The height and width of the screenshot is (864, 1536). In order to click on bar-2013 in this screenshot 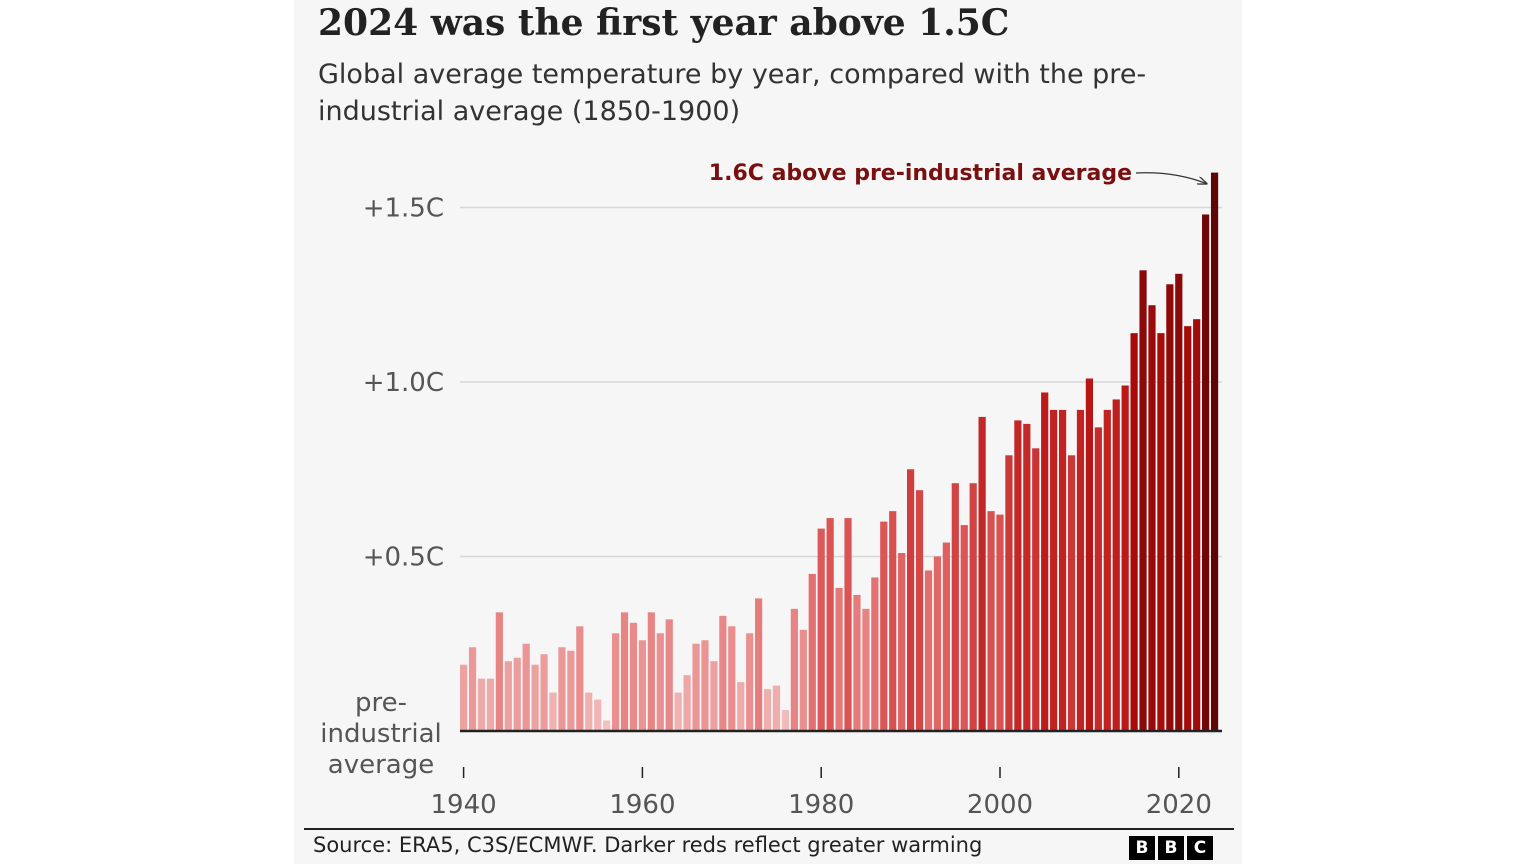, I will do `click(1116, 565)`.